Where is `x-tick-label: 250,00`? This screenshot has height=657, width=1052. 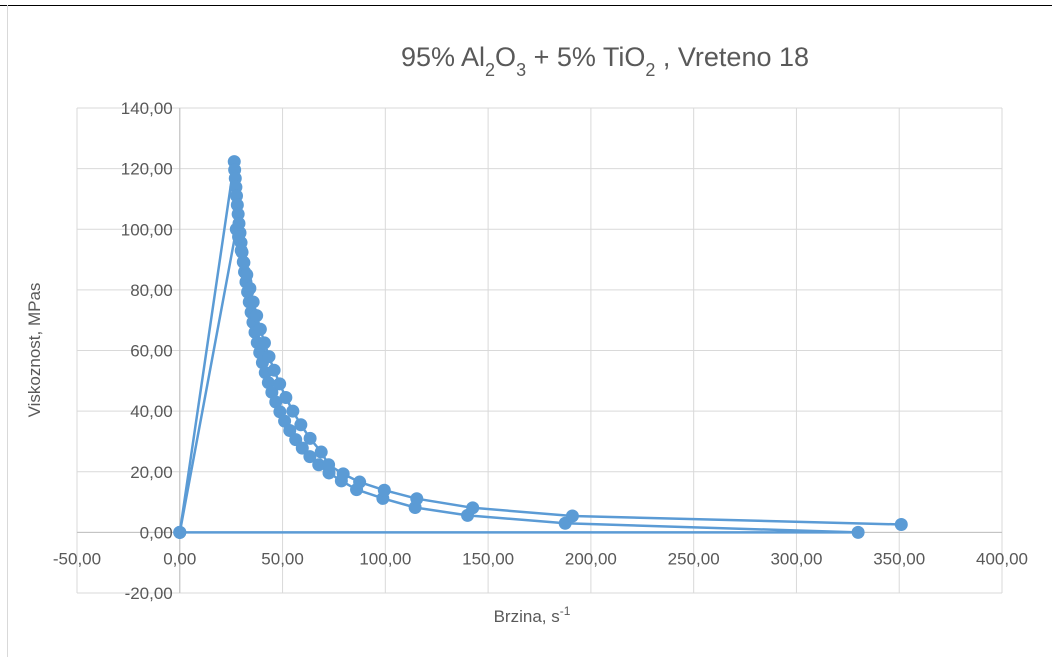 x-tick-label: 250,00 is located at coordinates (694, 558).